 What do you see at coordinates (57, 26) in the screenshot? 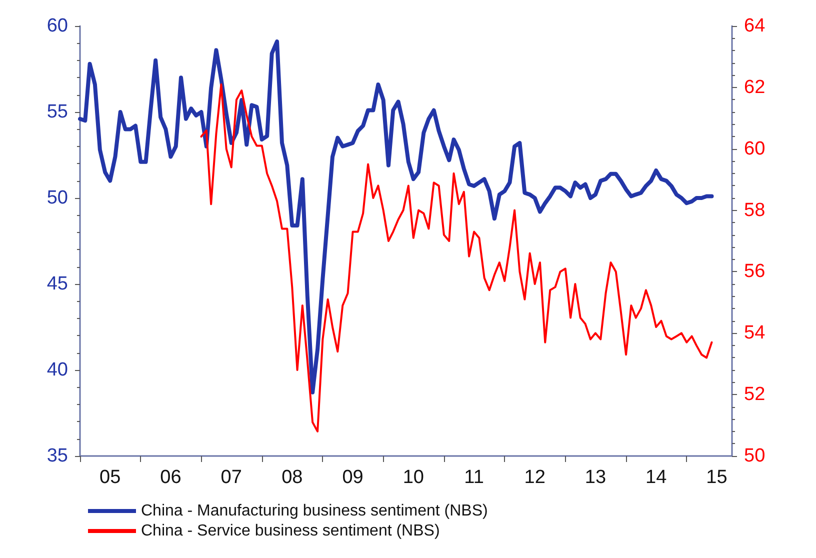
I see `y-tick-label: 60` at bounding box center [57, 26].